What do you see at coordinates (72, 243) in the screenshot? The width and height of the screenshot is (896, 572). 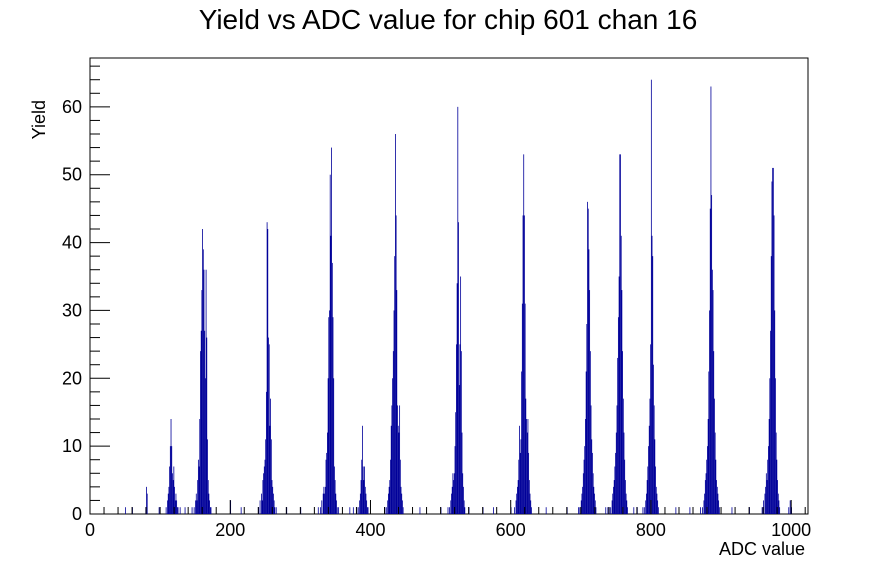 I see `y-tick-label: 40` at bounding box center [72, 243].